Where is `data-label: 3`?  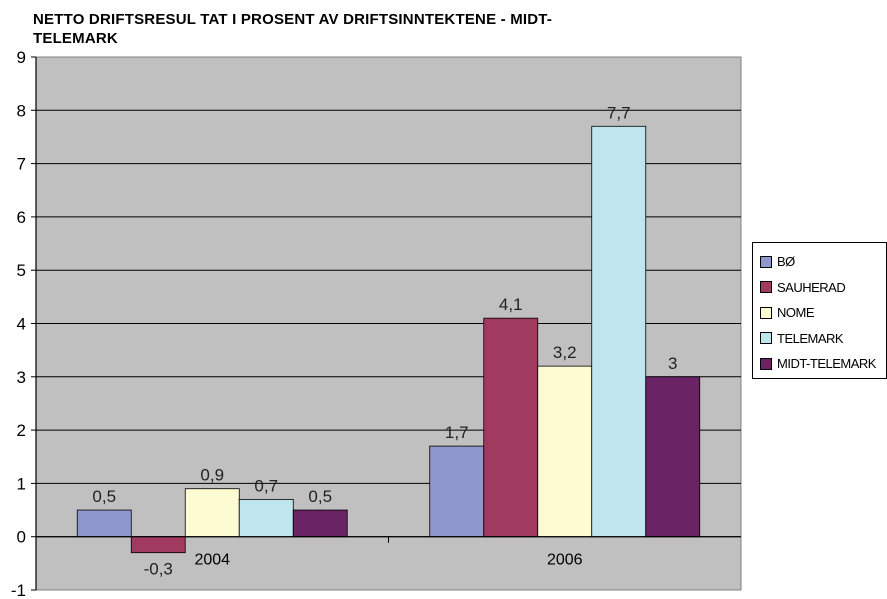
data-label: 3 is located at coordinates (672, 363).